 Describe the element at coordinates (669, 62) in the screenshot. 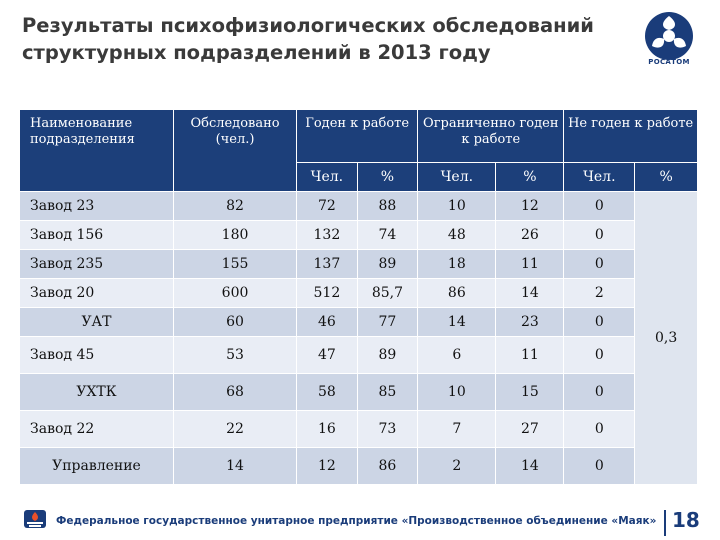

I see `logo-caption: РОСАТОМ` at that location.